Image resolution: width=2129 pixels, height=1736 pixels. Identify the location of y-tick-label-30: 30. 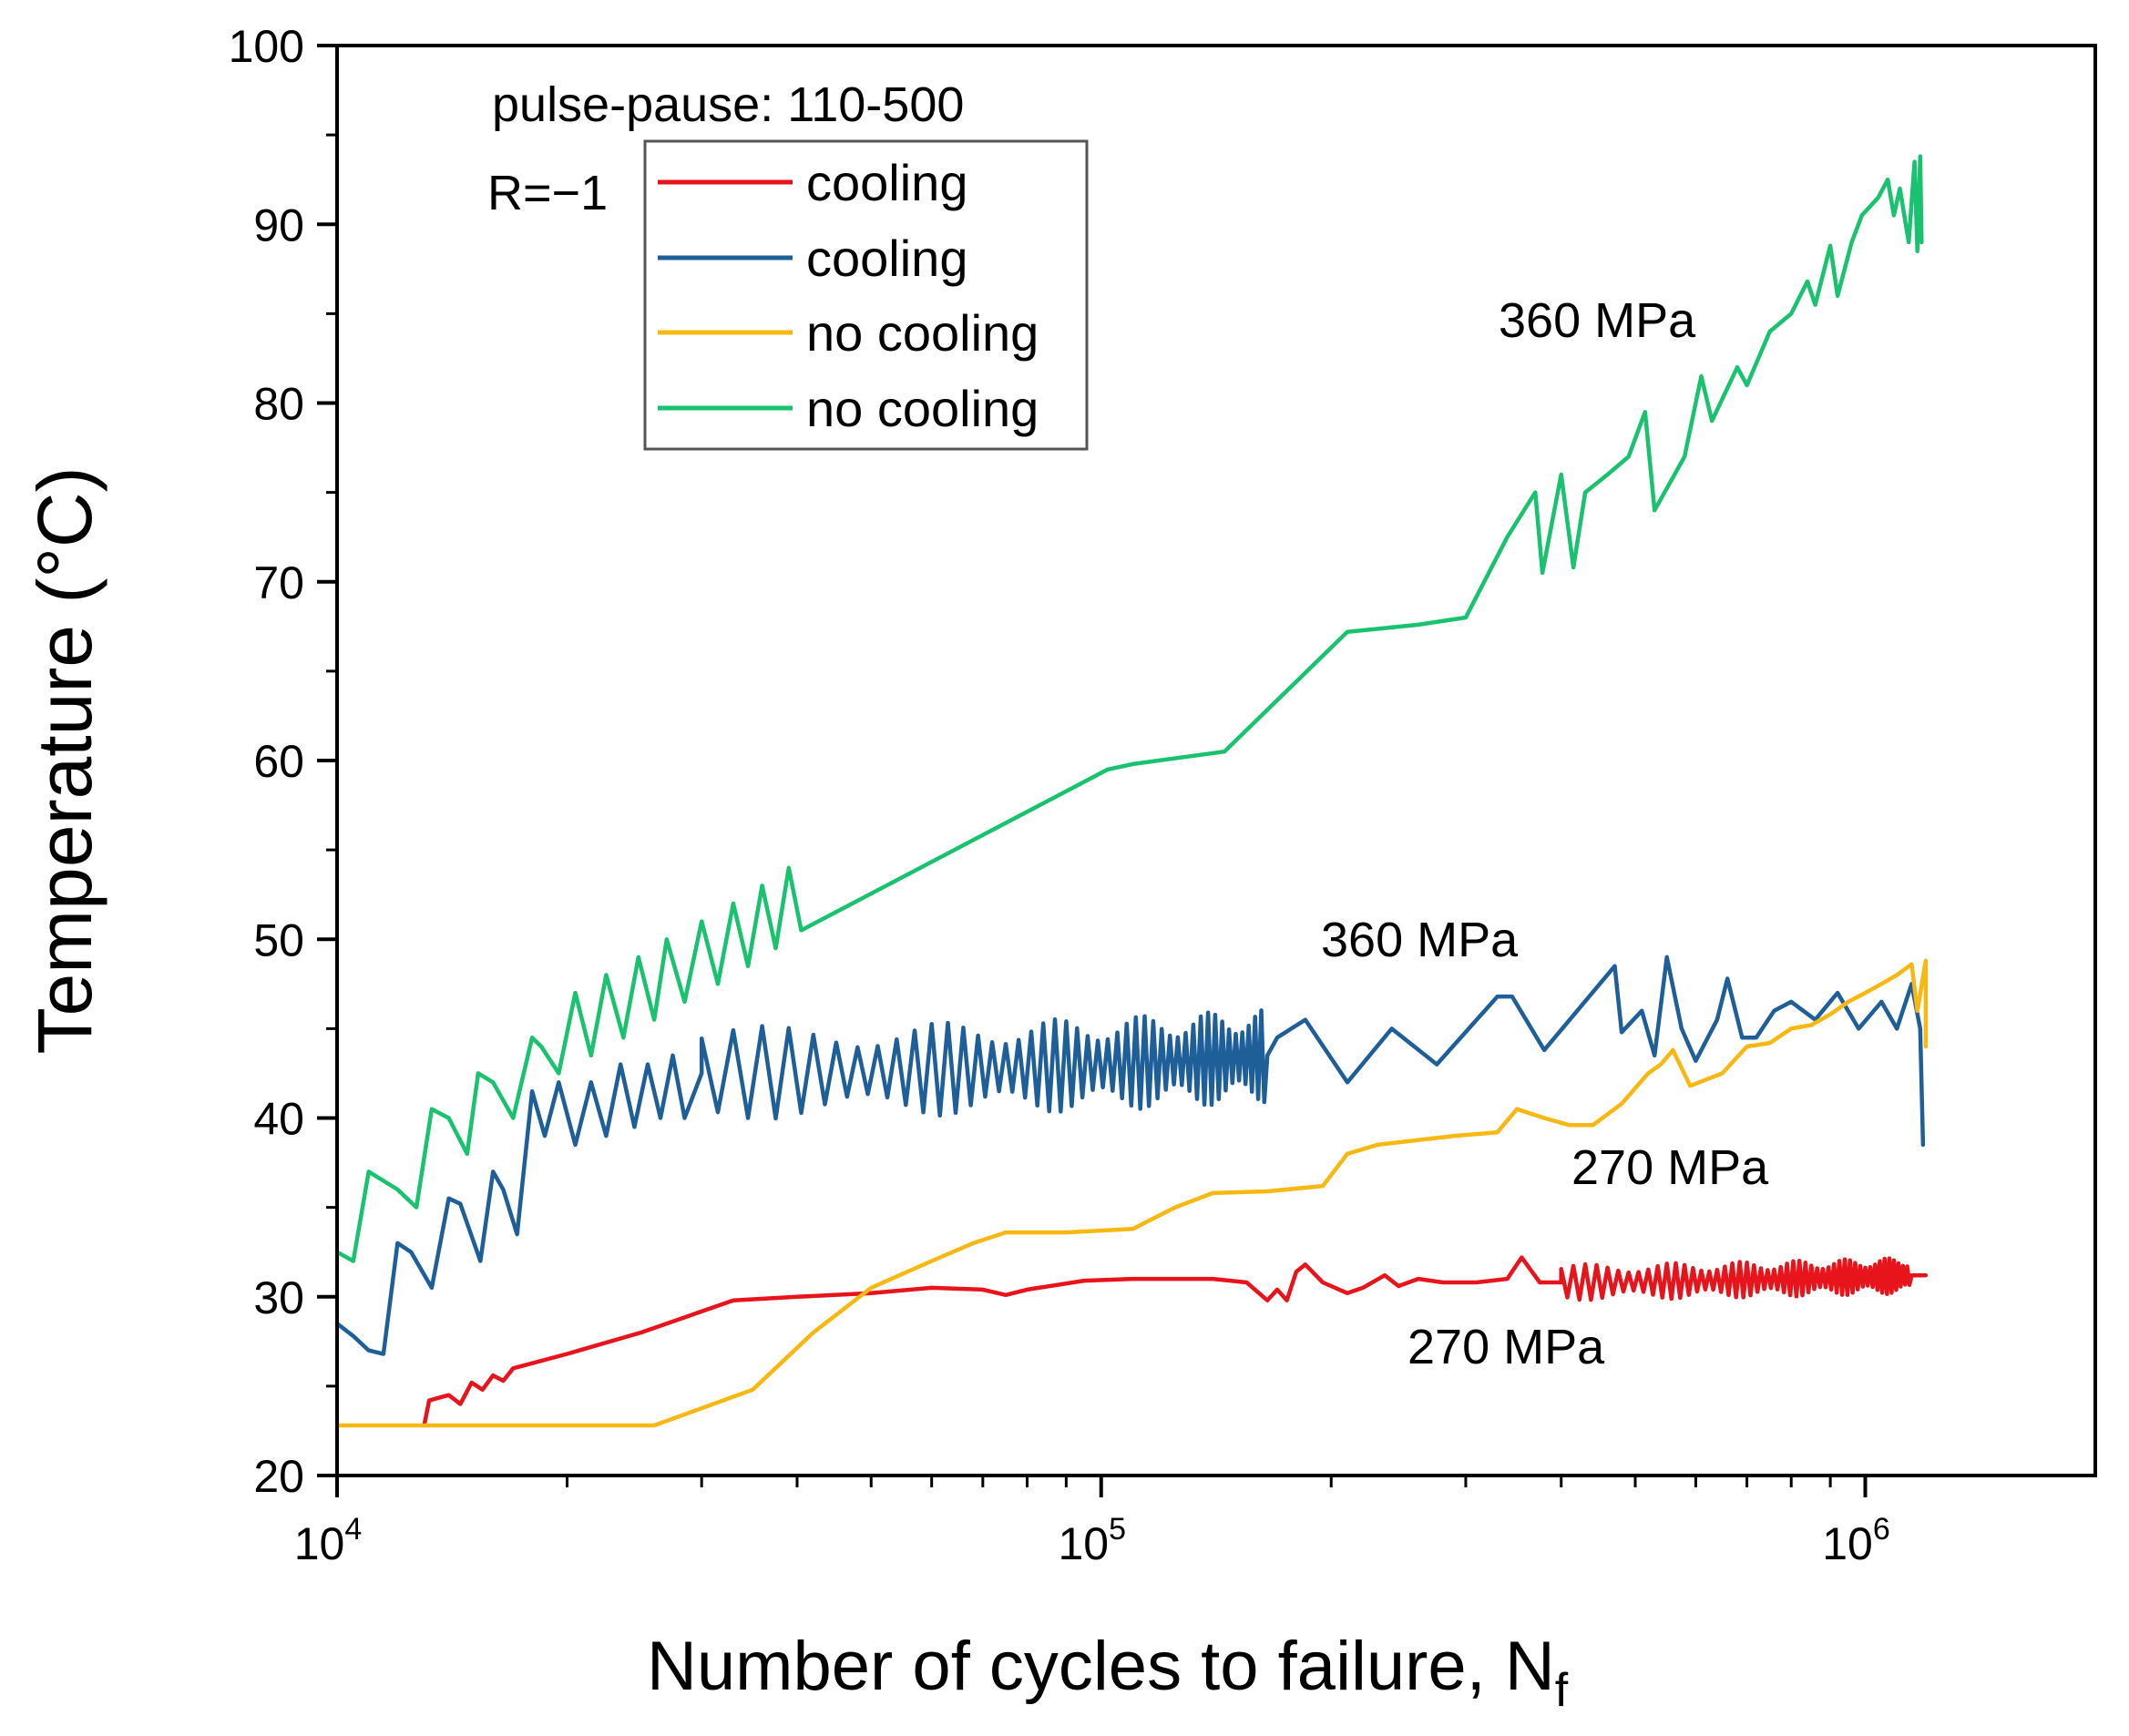
(278, 1298).